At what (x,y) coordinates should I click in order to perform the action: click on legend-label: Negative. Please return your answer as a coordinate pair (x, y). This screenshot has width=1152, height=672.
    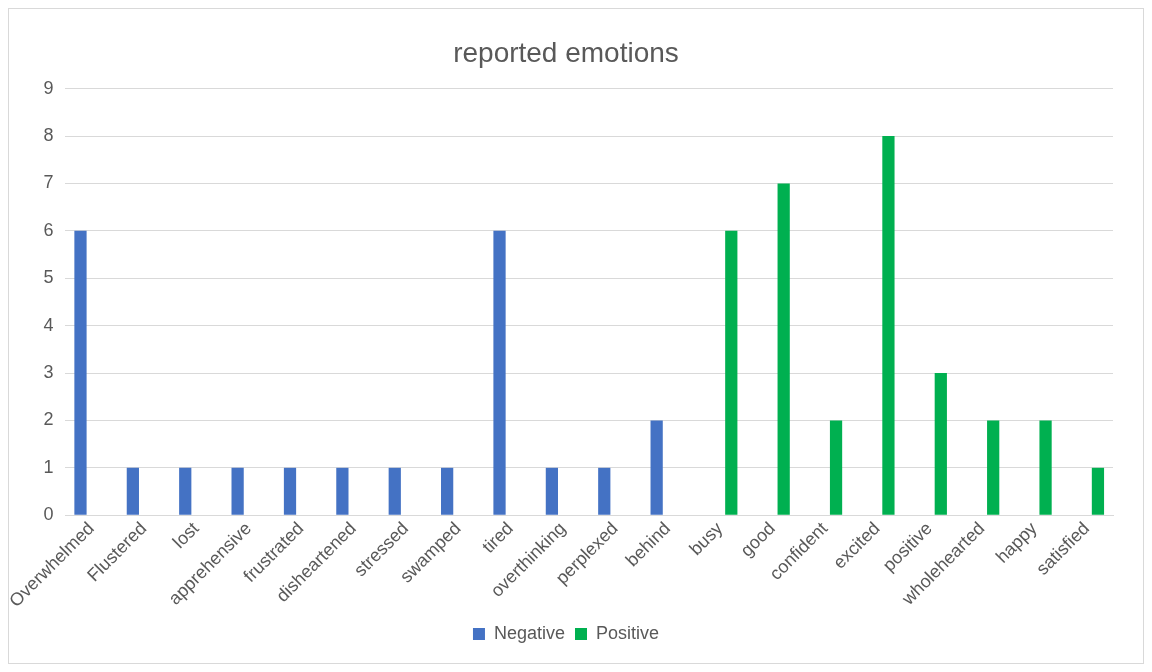
    Looking at the image, I should click on (529, 632).